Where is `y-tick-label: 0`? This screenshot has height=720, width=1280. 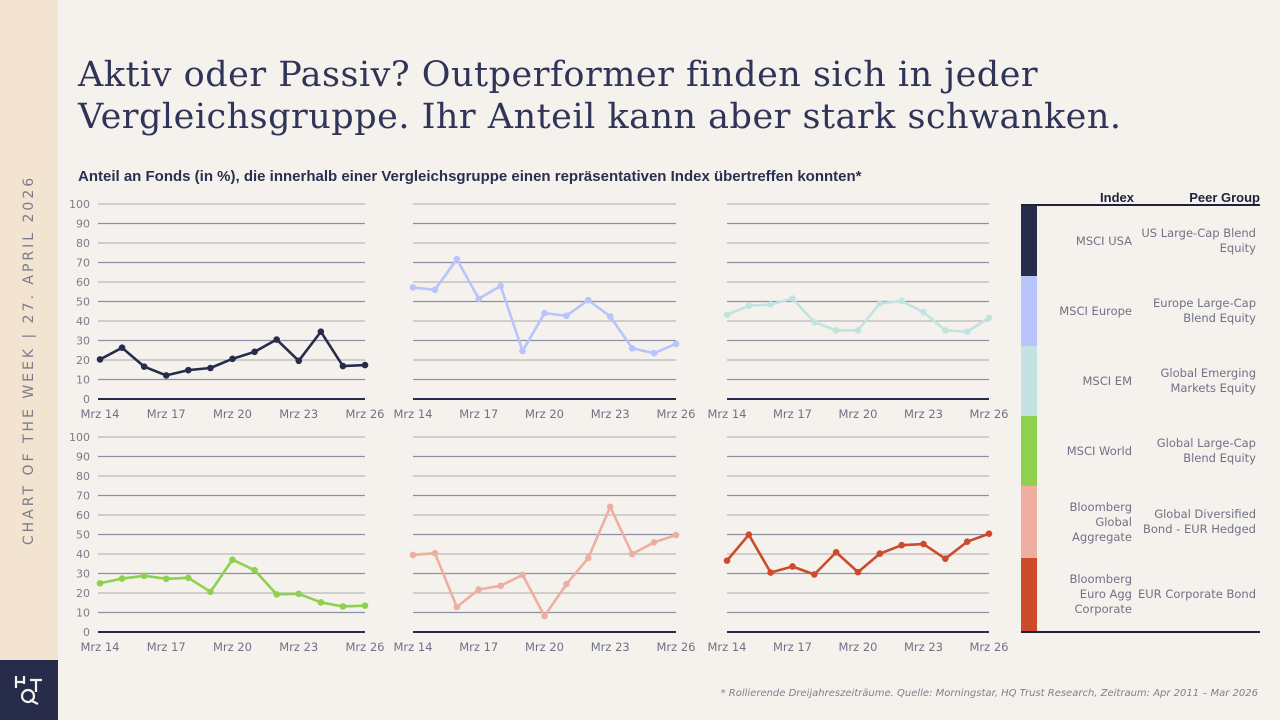 y-tick-label: 0 is located at coordinates (86, 632).